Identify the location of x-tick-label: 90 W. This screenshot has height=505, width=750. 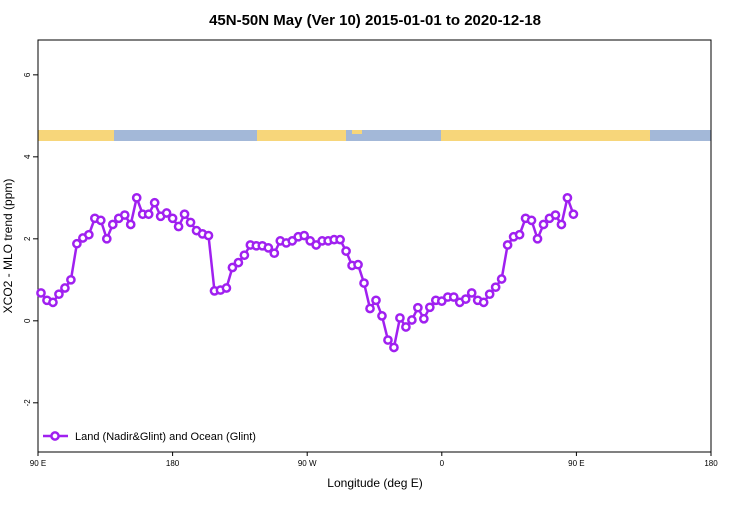
(307, 463).